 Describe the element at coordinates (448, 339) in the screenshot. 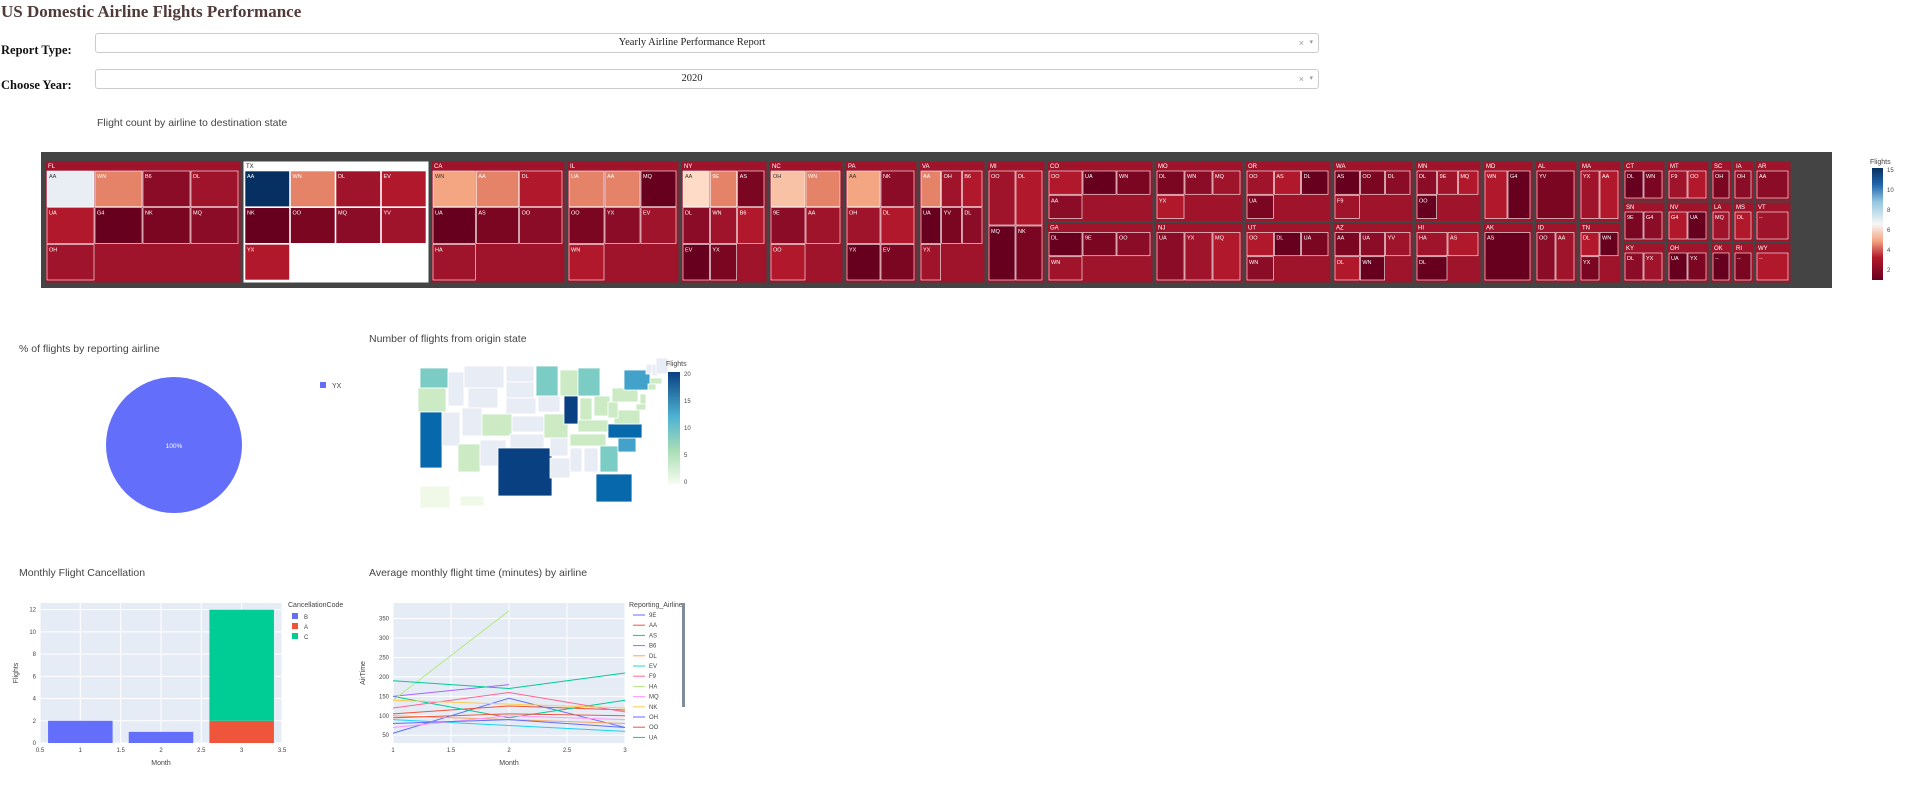

I see `map-title: Number of flights from origin state` at that location.